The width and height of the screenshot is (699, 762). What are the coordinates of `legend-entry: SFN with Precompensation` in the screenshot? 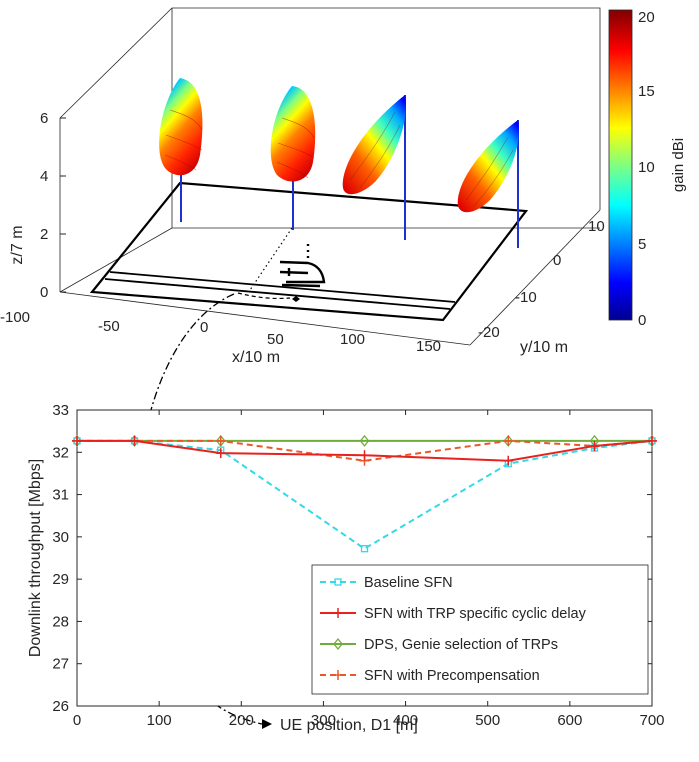 It's located at (430, 676).